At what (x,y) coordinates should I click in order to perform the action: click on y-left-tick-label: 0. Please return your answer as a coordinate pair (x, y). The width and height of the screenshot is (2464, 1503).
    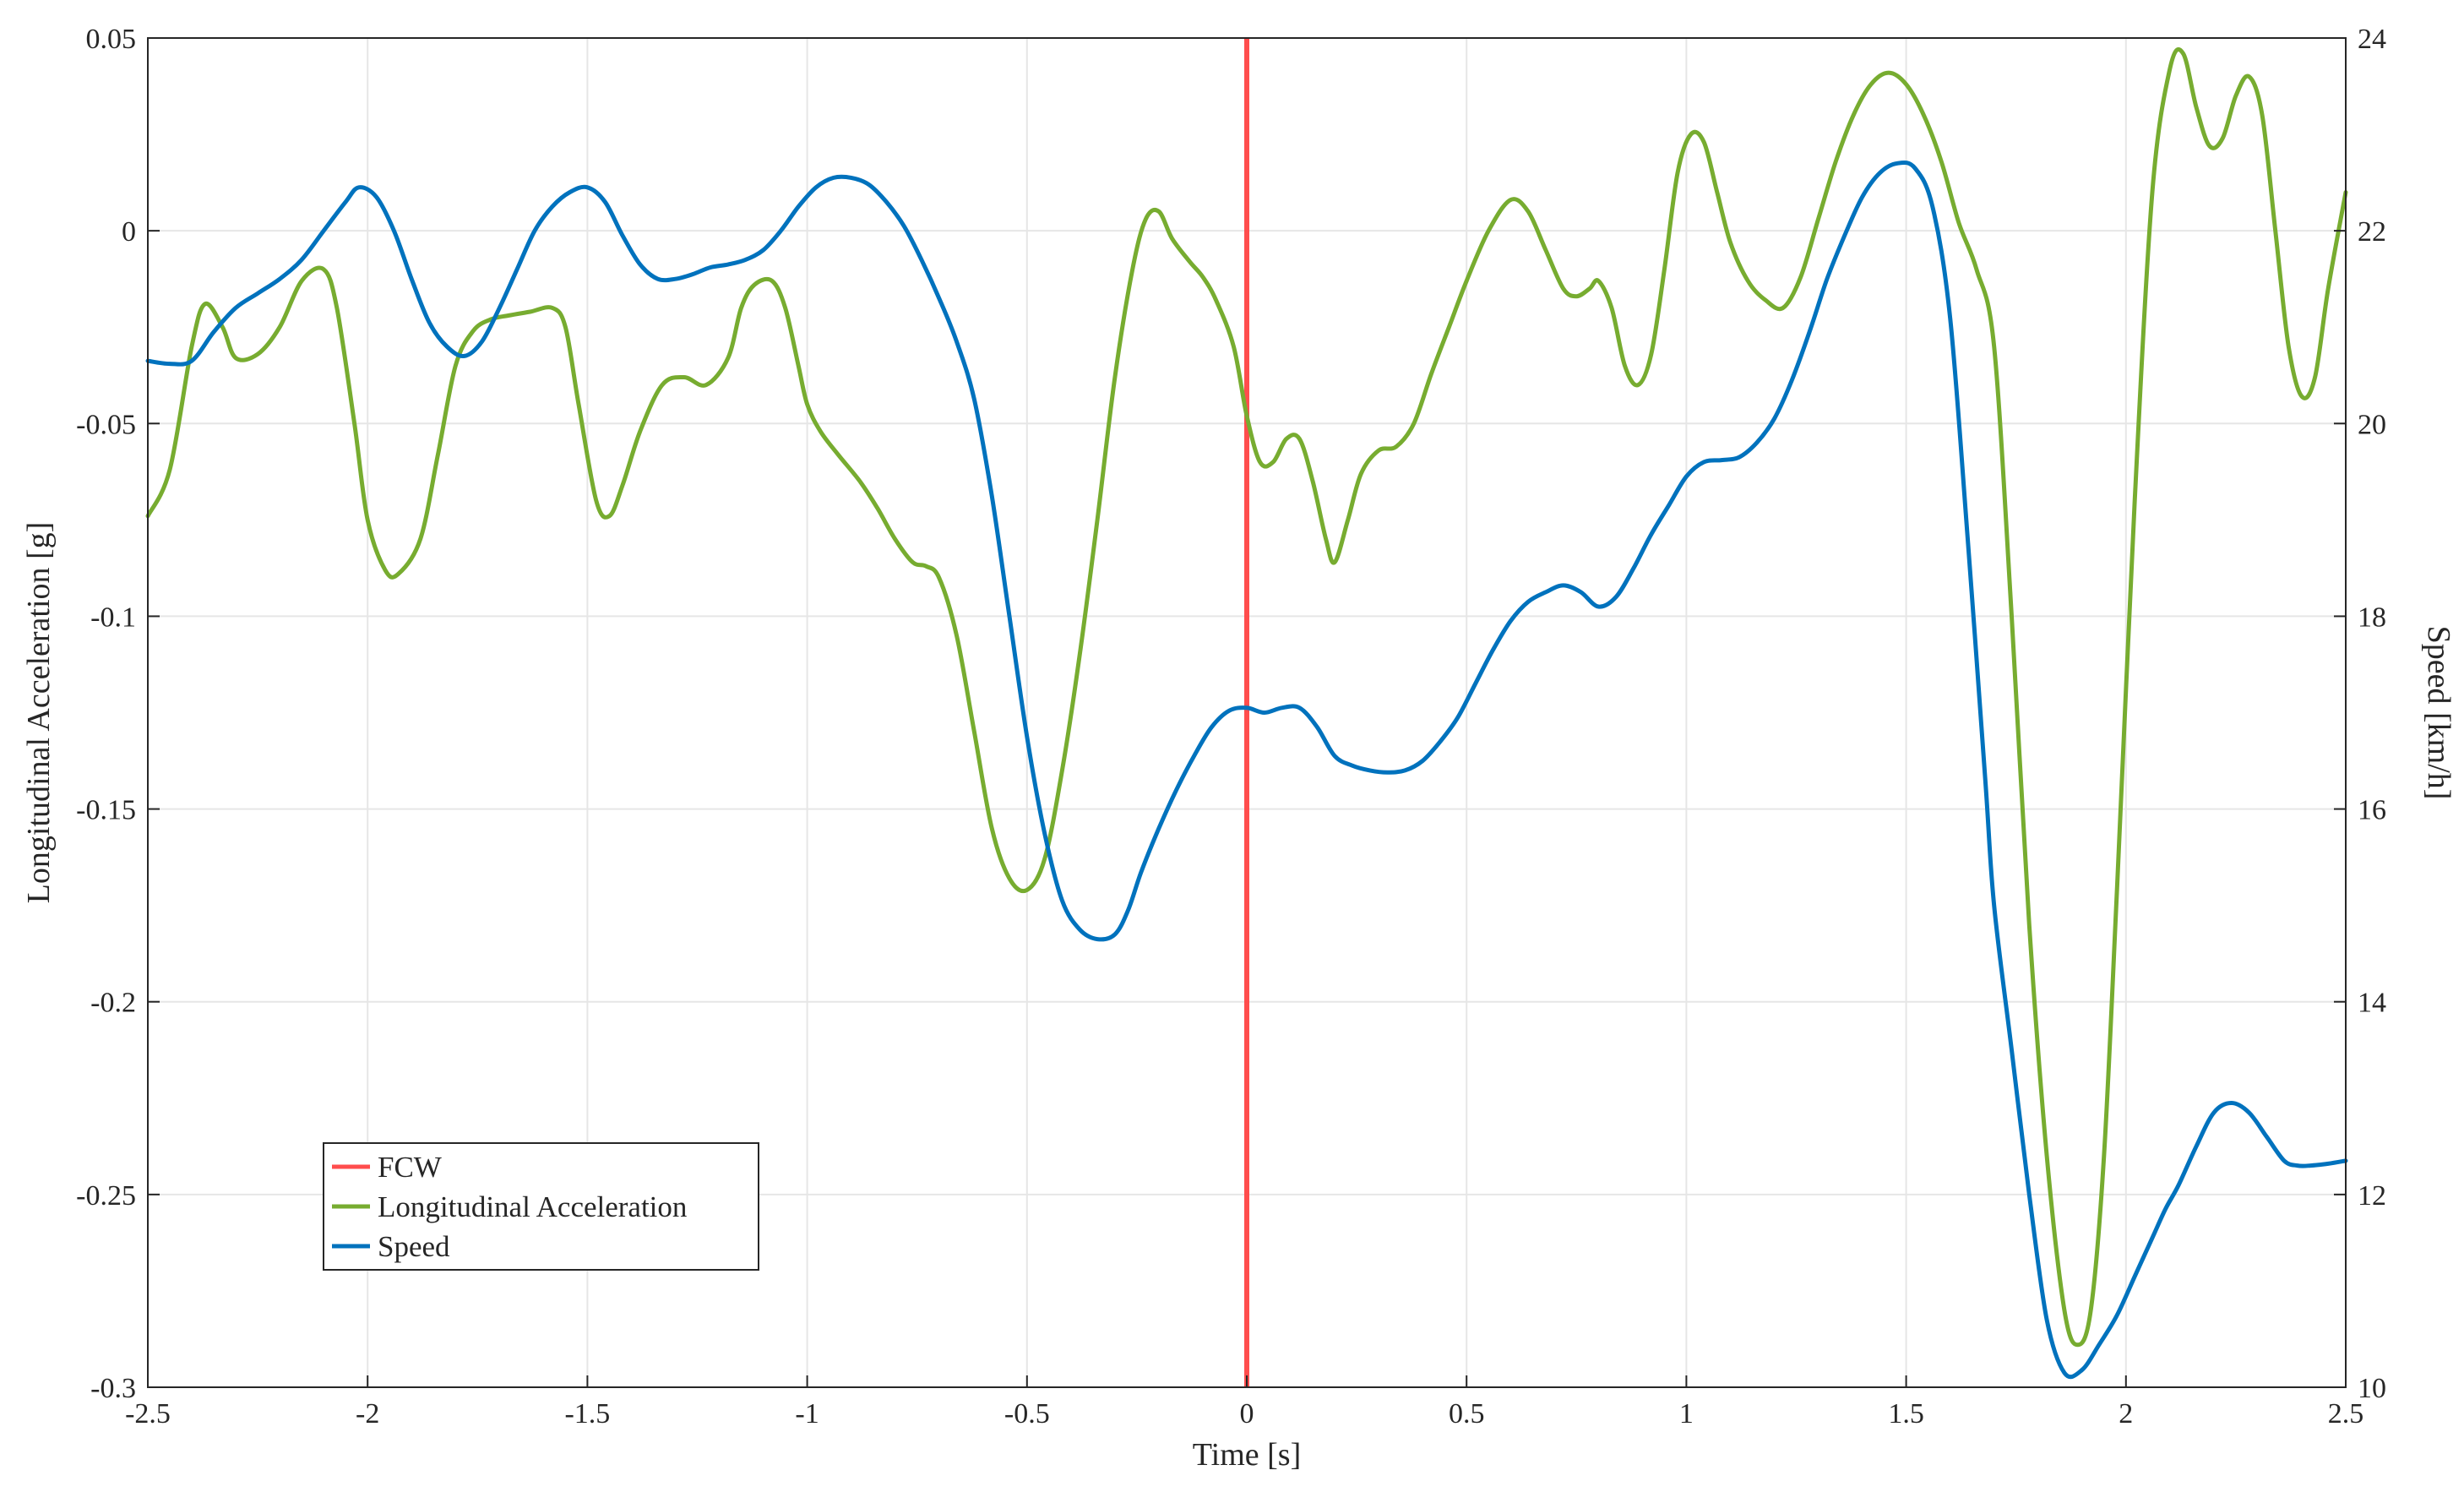
    Looking at the image, I should click on (129, 232).